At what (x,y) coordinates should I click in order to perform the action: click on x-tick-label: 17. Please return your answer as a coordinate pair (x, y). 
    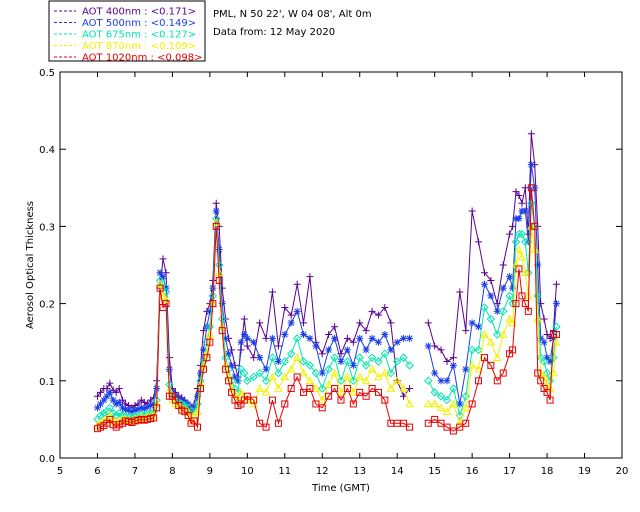
    Looking at the image, I should click on (509, 471).